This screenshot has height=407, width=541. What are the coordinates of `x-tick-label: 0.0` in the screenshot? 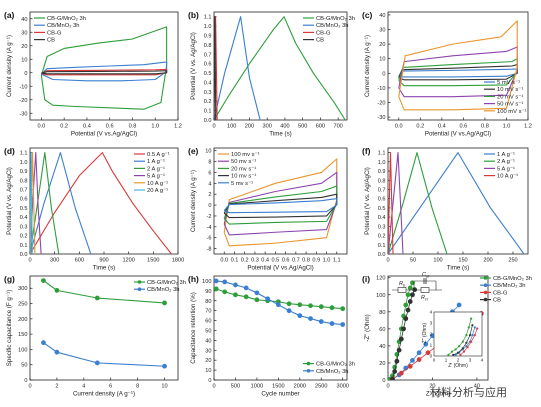 It's located at (224, 261).